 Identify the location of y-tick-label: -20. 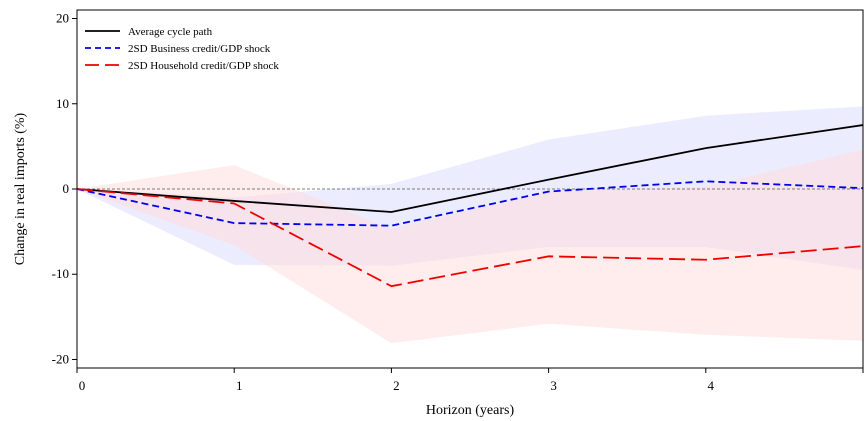
(60, 358).